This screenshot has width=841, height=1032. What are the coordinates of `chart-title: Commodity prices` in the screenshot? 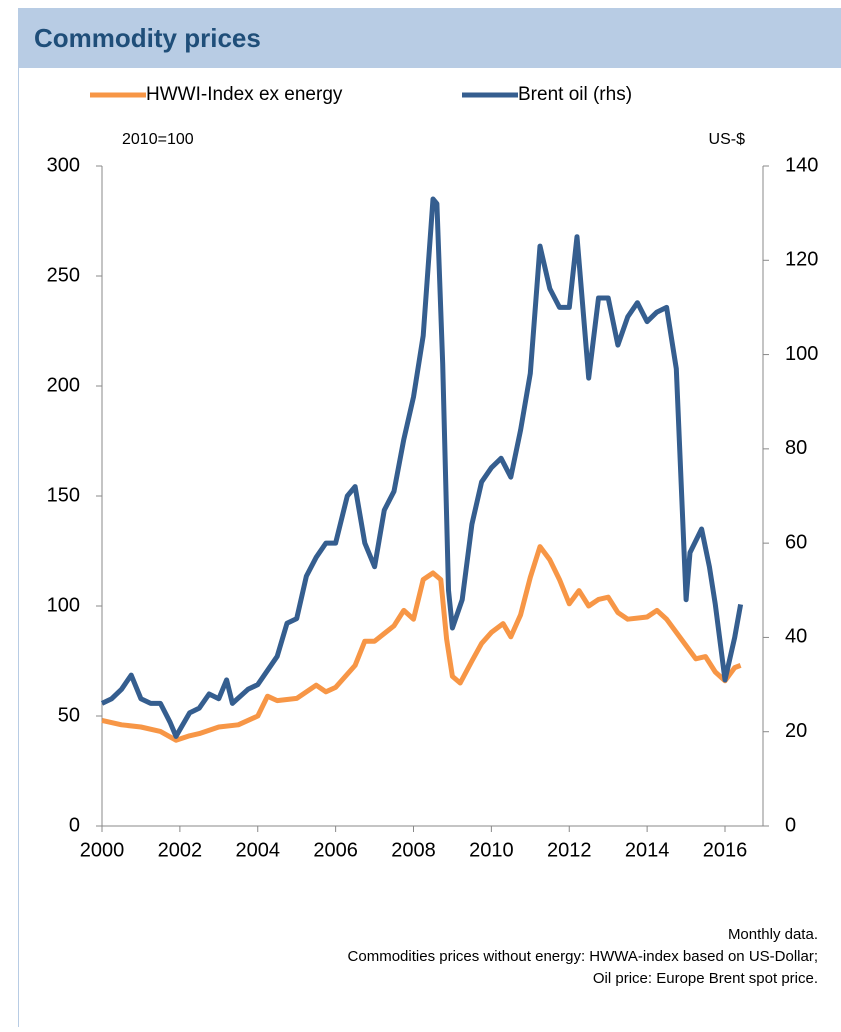 It's located at (147, 38).